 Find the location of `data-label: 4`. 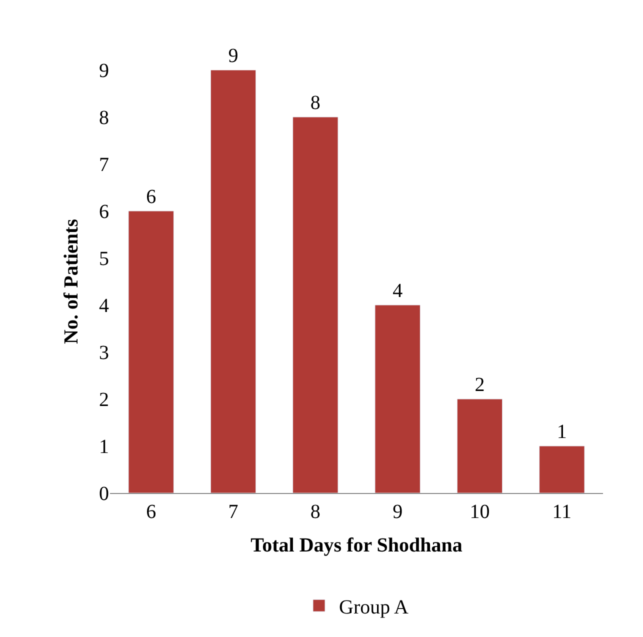

data-label: 4 is located at coordinates (397, 291).